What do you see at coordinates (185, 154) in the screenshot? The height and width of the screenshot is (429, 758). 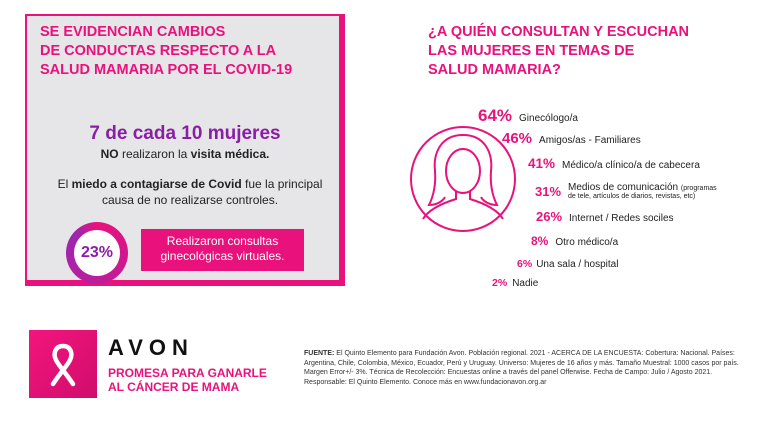 I see `sub-stat: NO realizaron la visita médica.` at bounding box center [185, 154].